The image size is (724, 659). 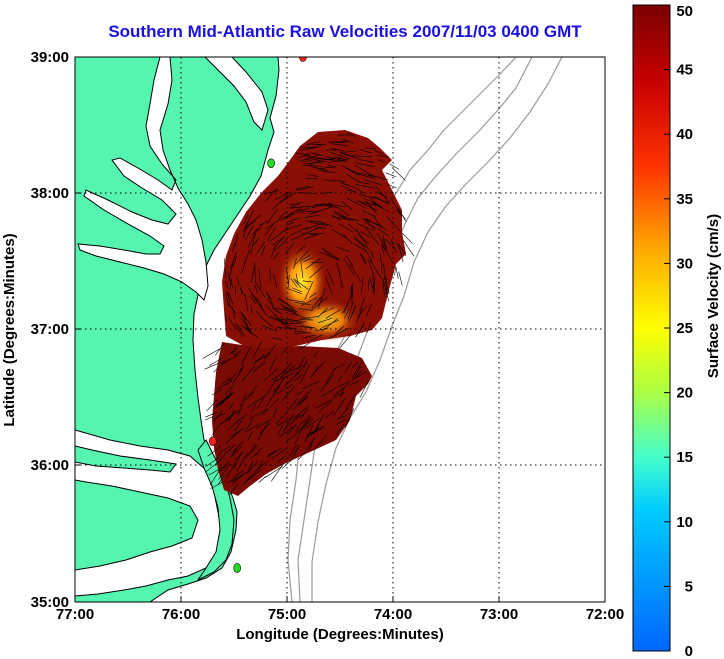 What do you see at coordinates (684, 70) in the screenshot?
I see `colorbar-tick-label: 45` at bounding box center [684, 70].